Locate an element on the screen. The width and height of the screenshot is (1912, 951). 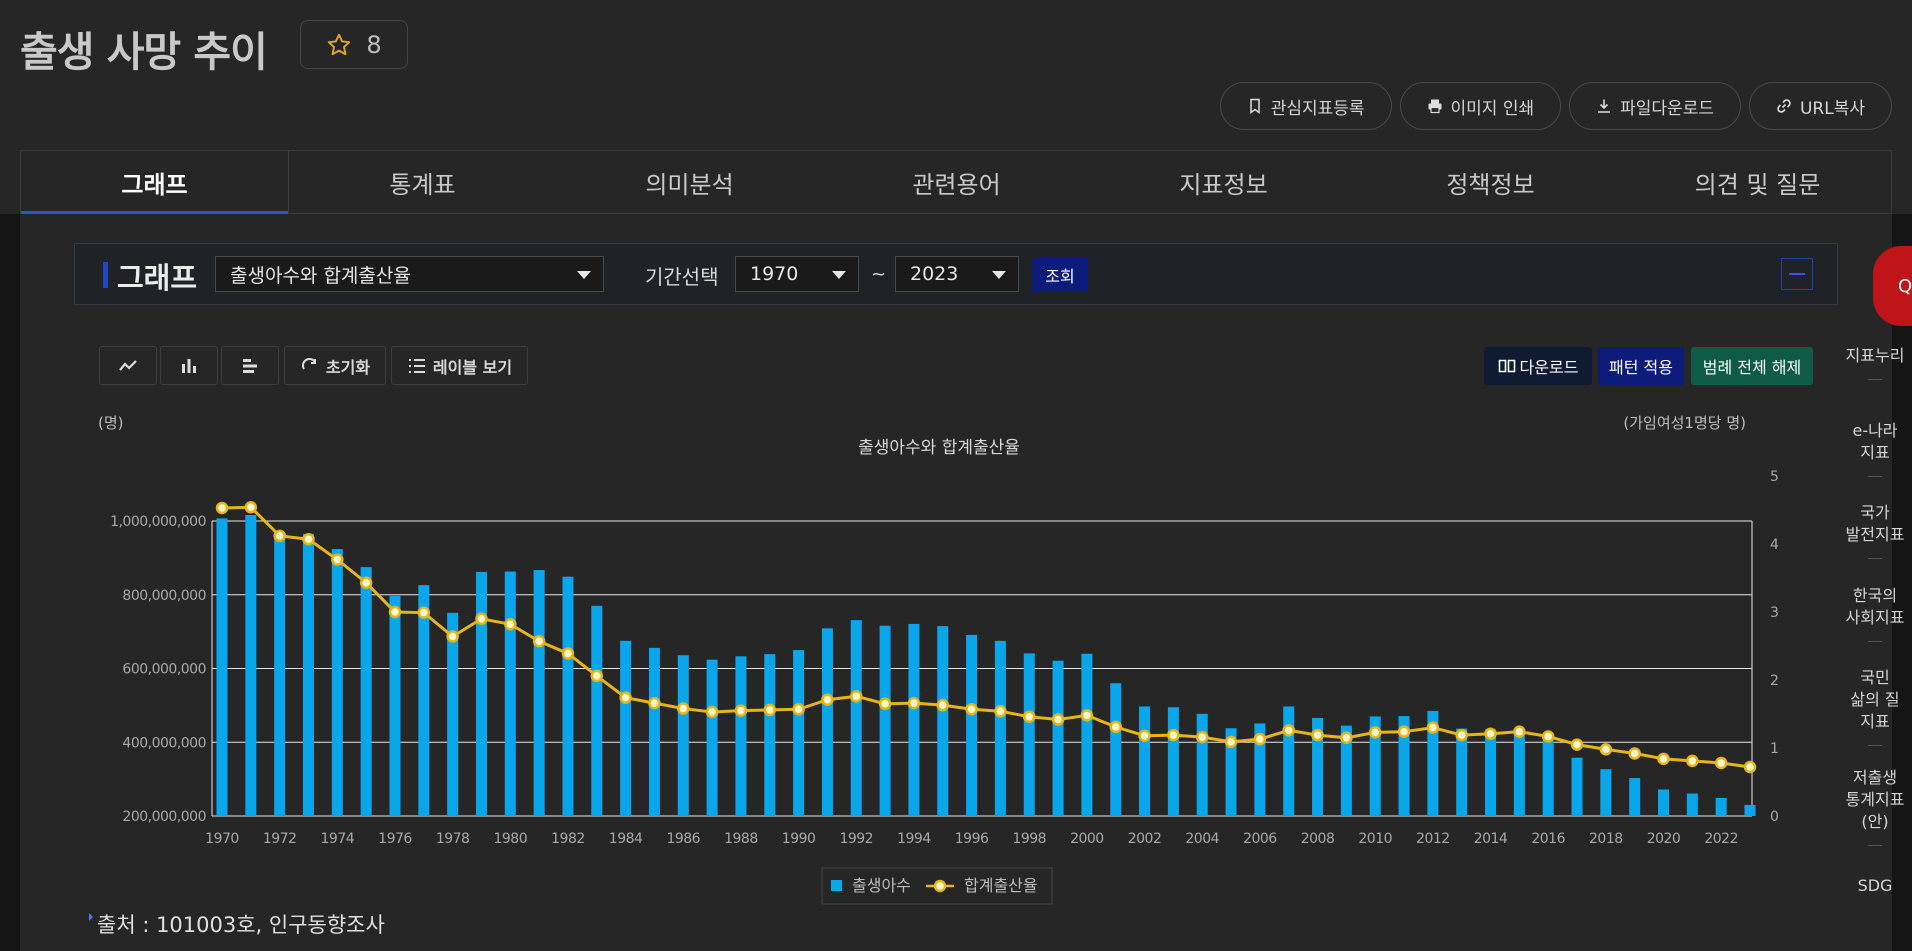
reset-button: 초기화 is located at coordinates (335, 365).